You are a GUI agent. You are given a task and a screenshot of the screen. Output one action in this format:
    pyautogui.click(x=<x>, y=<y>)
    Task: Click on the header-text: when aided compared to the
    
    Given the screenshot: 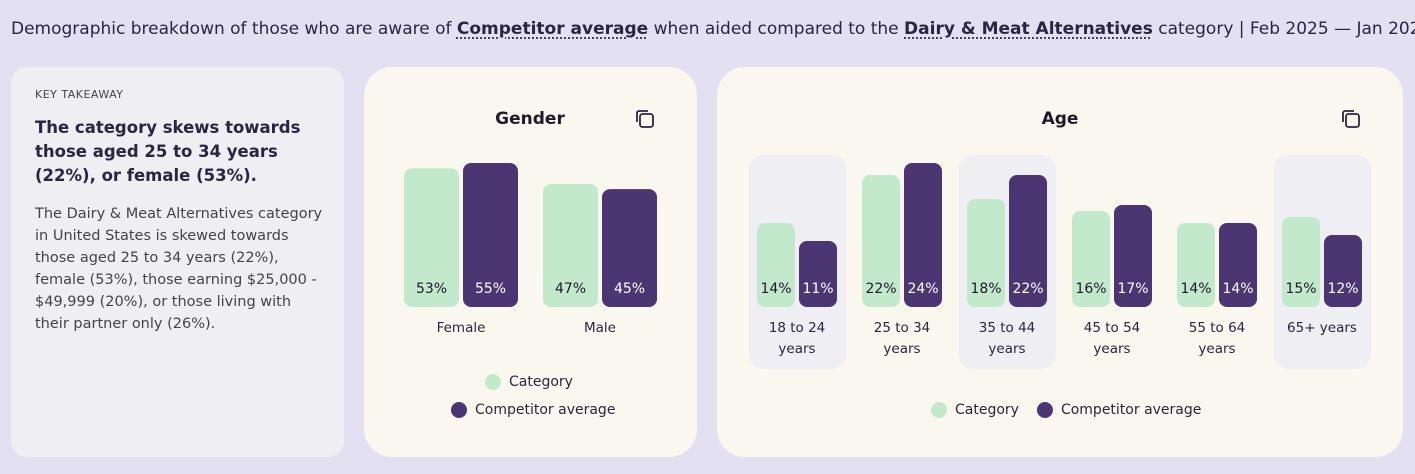 What is the action you would take?
    pyautogui.click(x=776, y=29)
    